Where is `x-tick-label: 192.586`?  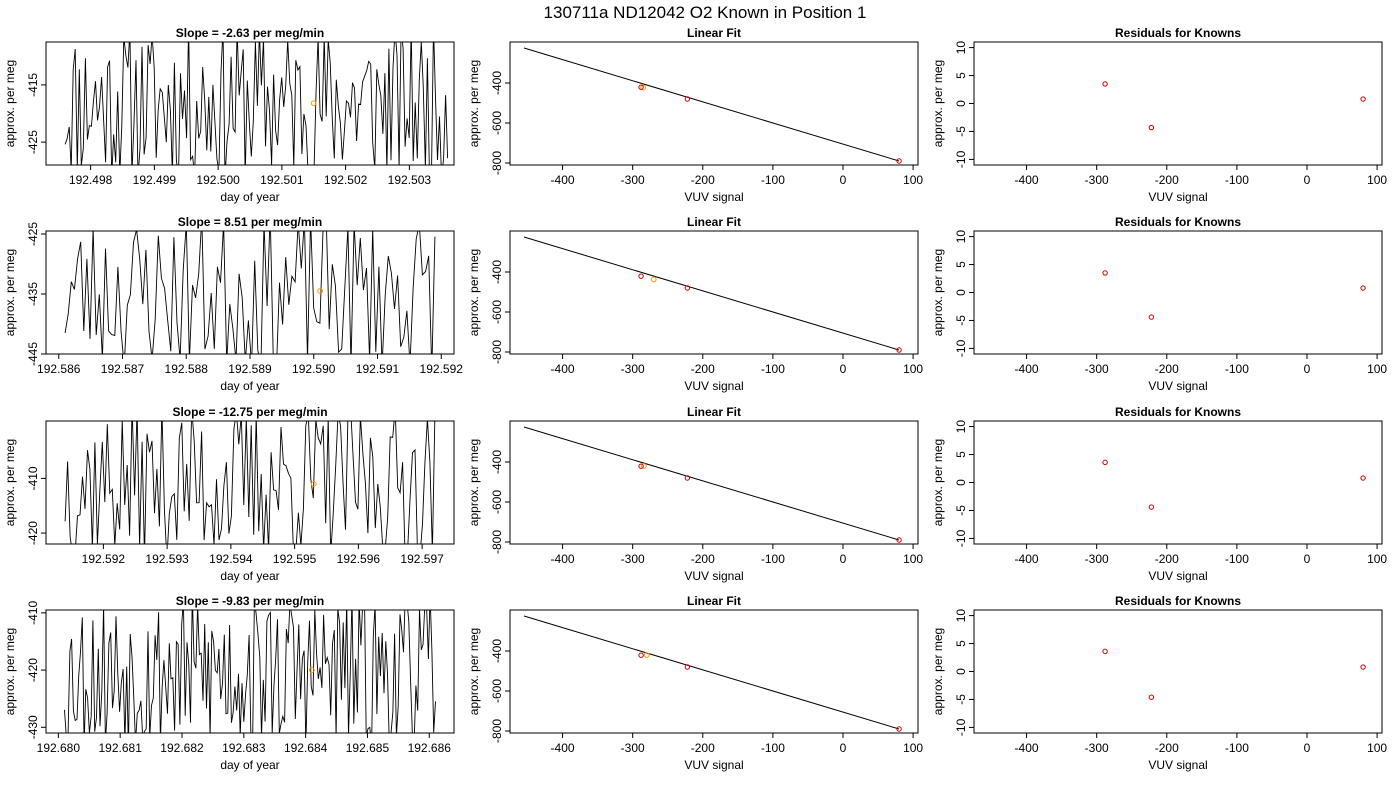
x-tick-label: 192.586 is located at coordinates (59, 369).